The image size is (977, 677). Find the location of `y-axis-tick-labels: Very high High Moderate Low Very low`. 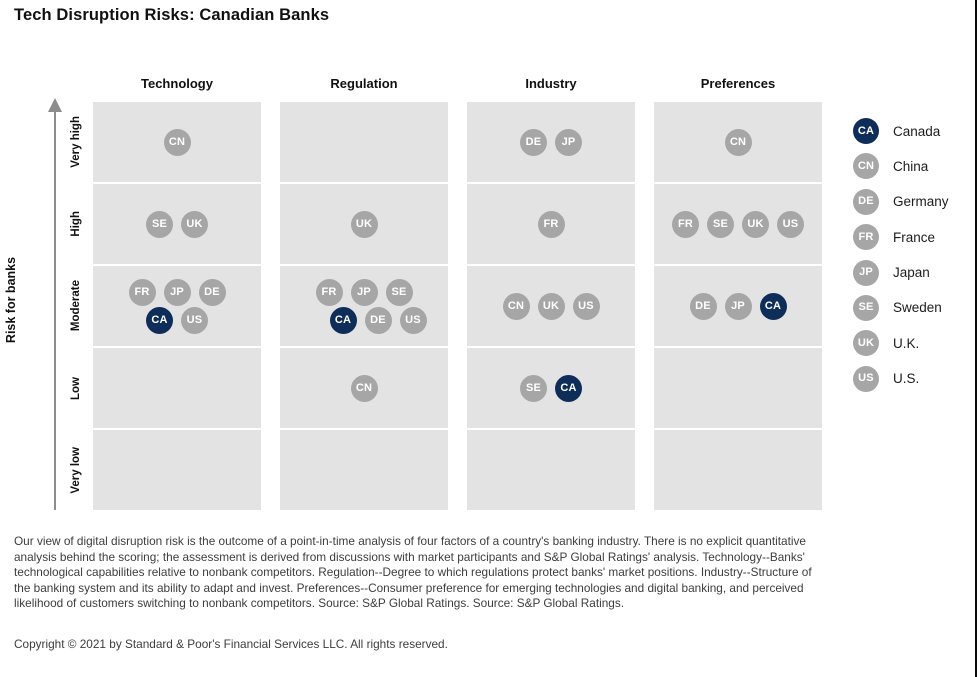

y-axis-tick-labels: Very high High Moderate Low Very low is located at coordinates (76, 306).